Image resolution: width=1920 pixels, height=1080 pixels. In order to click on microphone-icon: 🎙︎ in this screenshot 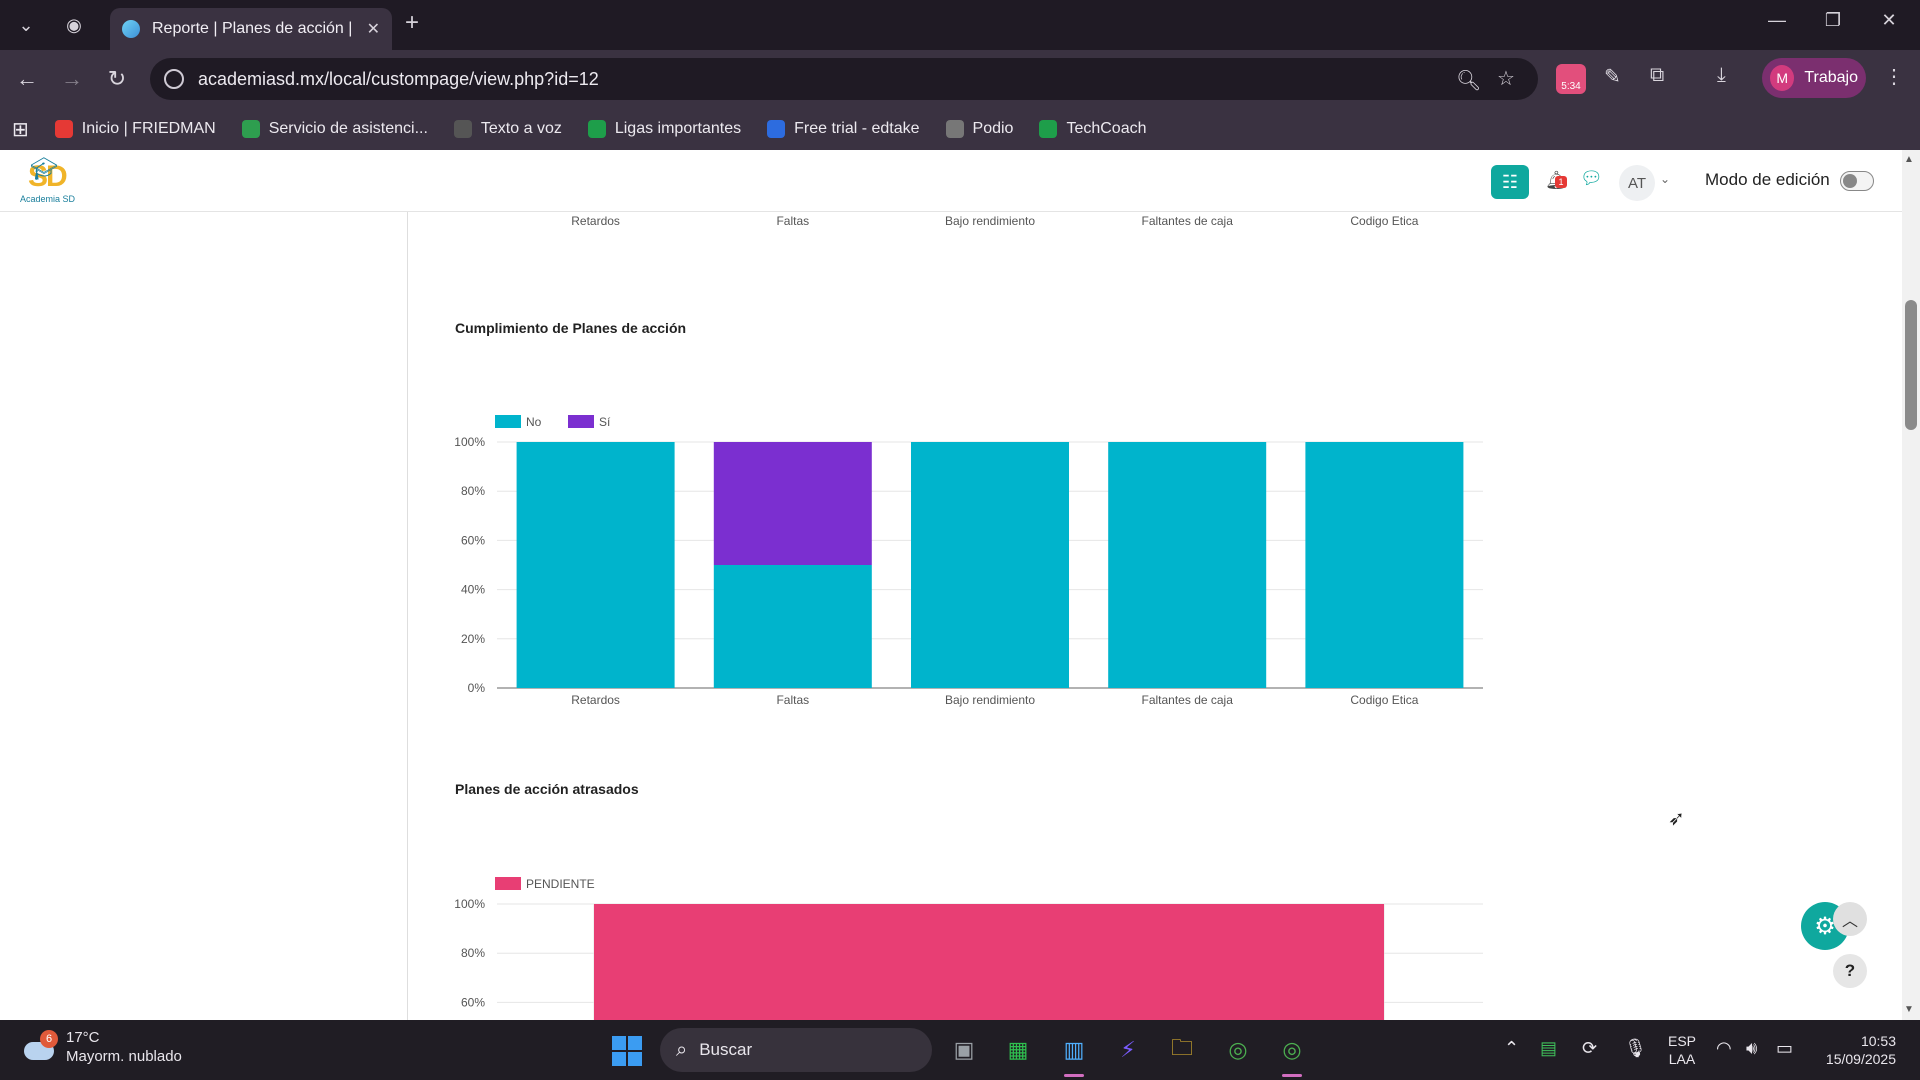, I will do `click(1635, 1048)`.